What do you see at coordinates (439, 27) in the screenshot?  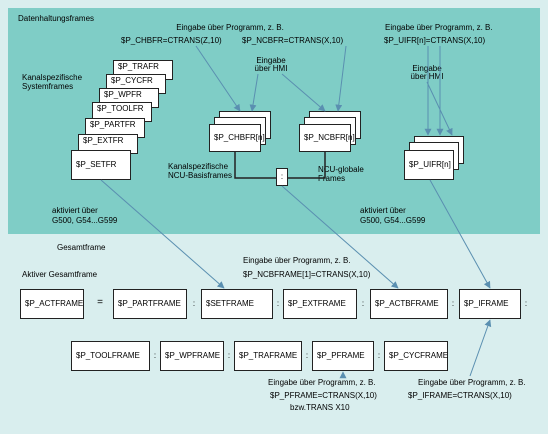 I see `uifr-input-label: Eingabe über Programm, z. B.` at bounding box center [439, 27].